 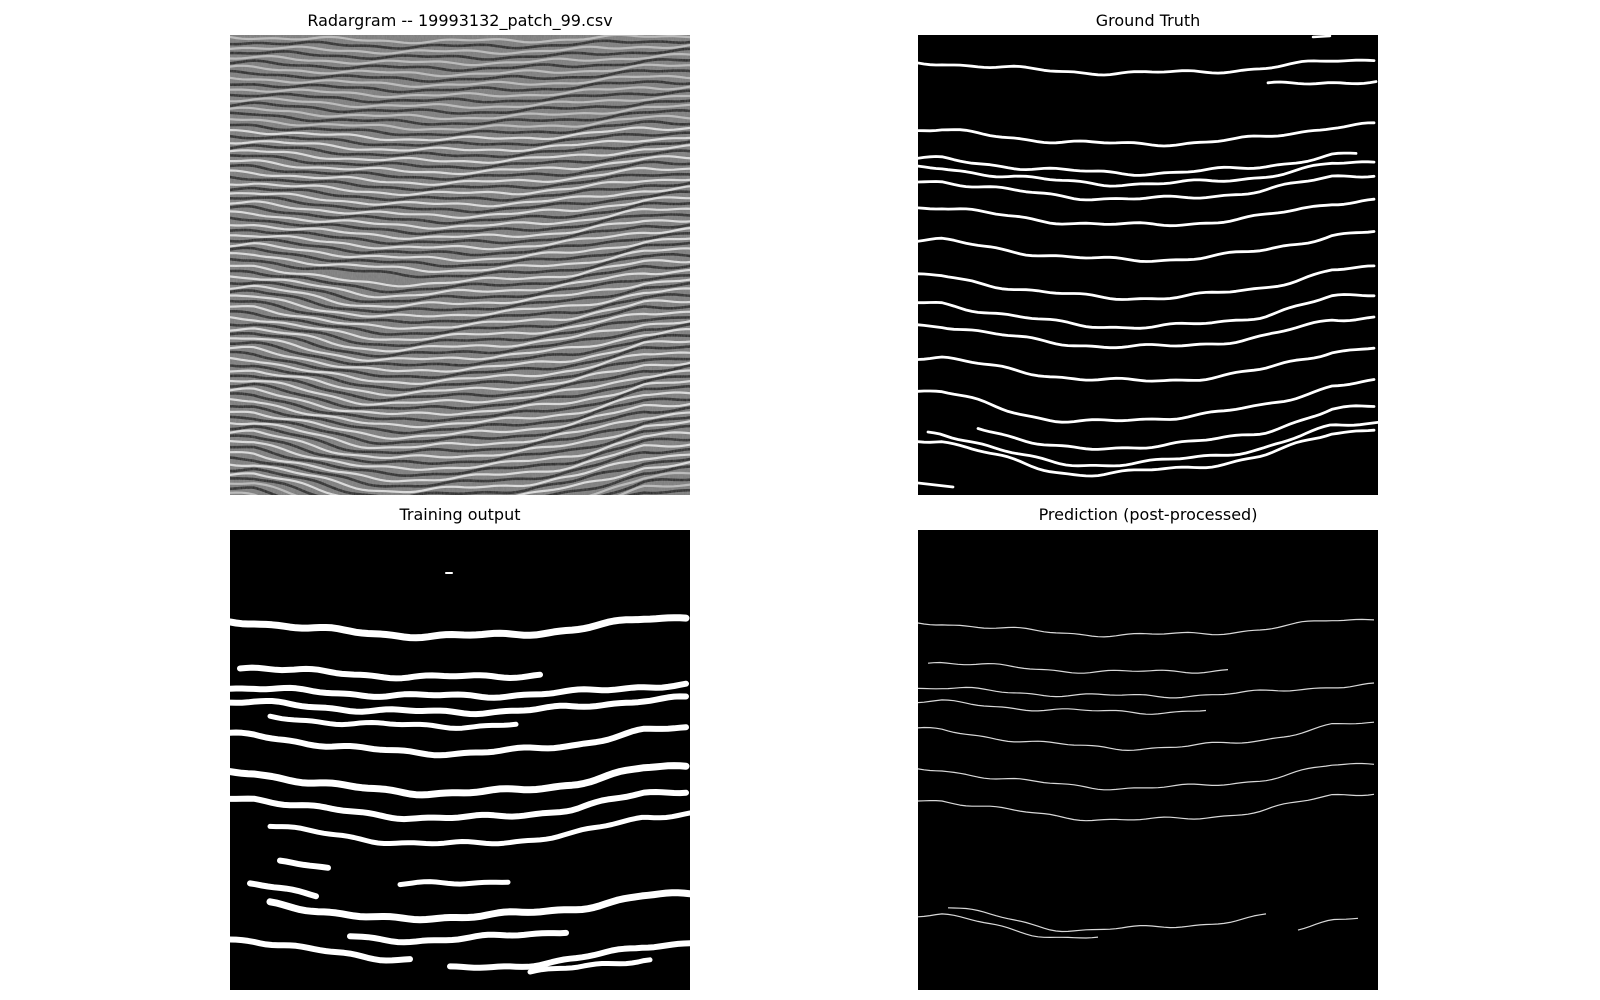 I want to click on training-output-title: Training output, so click(x=460, y=514).